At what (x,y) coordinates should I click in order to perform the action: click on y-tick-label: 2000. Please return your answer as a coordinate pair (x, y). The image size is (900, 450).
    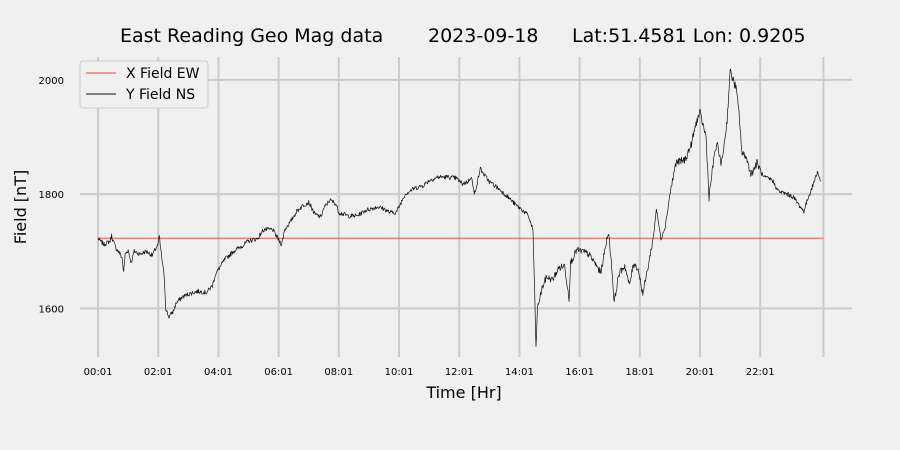
    Looking at the image, I should click on (51, 81).